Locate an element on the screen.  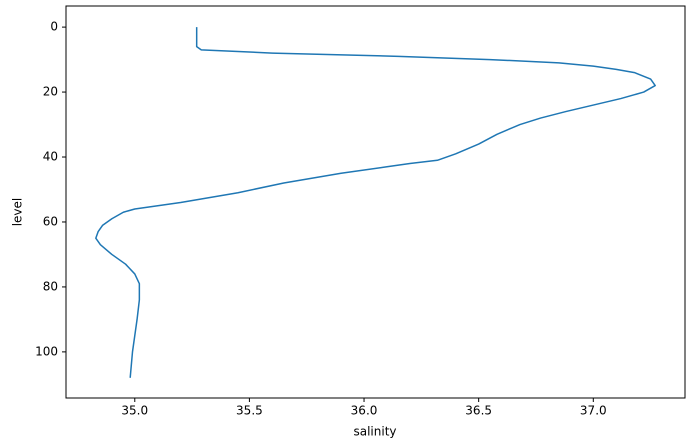
x-tick-label: 35.5 is located at coordinates (249, 411).